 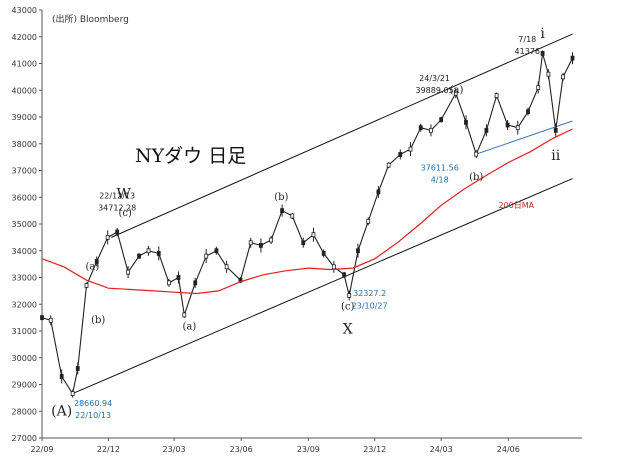 What do you see at coordinates (308, 449) in the screenshot?
I see `x-tick-label: 23/09` at bounding box center [308, 449].